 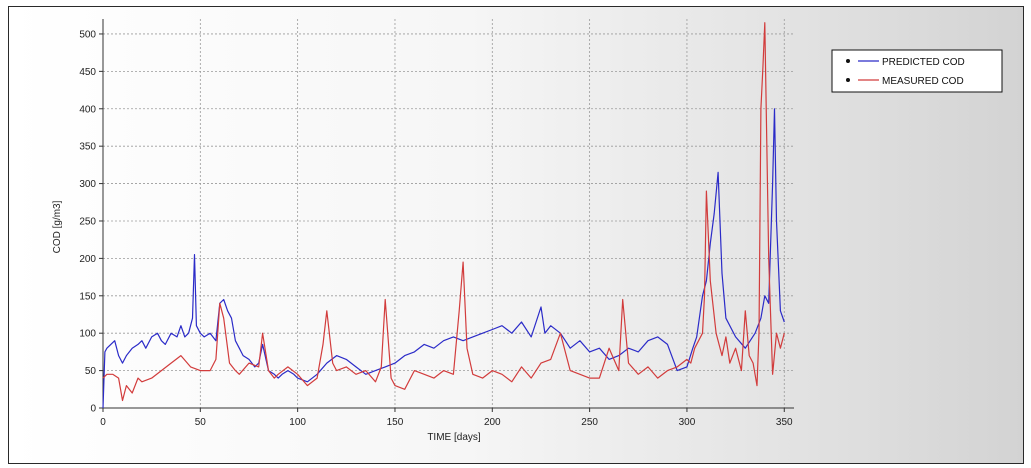 I want to click on legend-label-measured: MEASURED COD, so click(x=923, y=81).